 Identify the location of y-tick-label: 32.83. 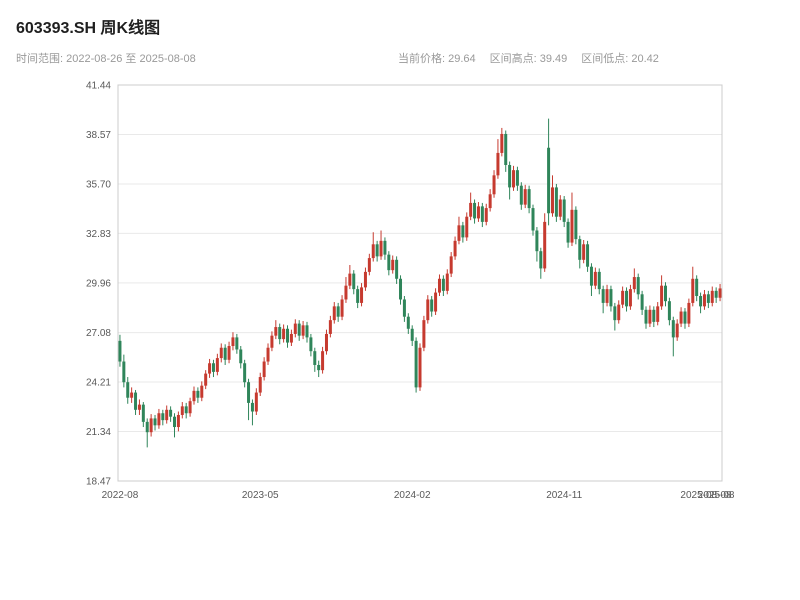
(98, 234).